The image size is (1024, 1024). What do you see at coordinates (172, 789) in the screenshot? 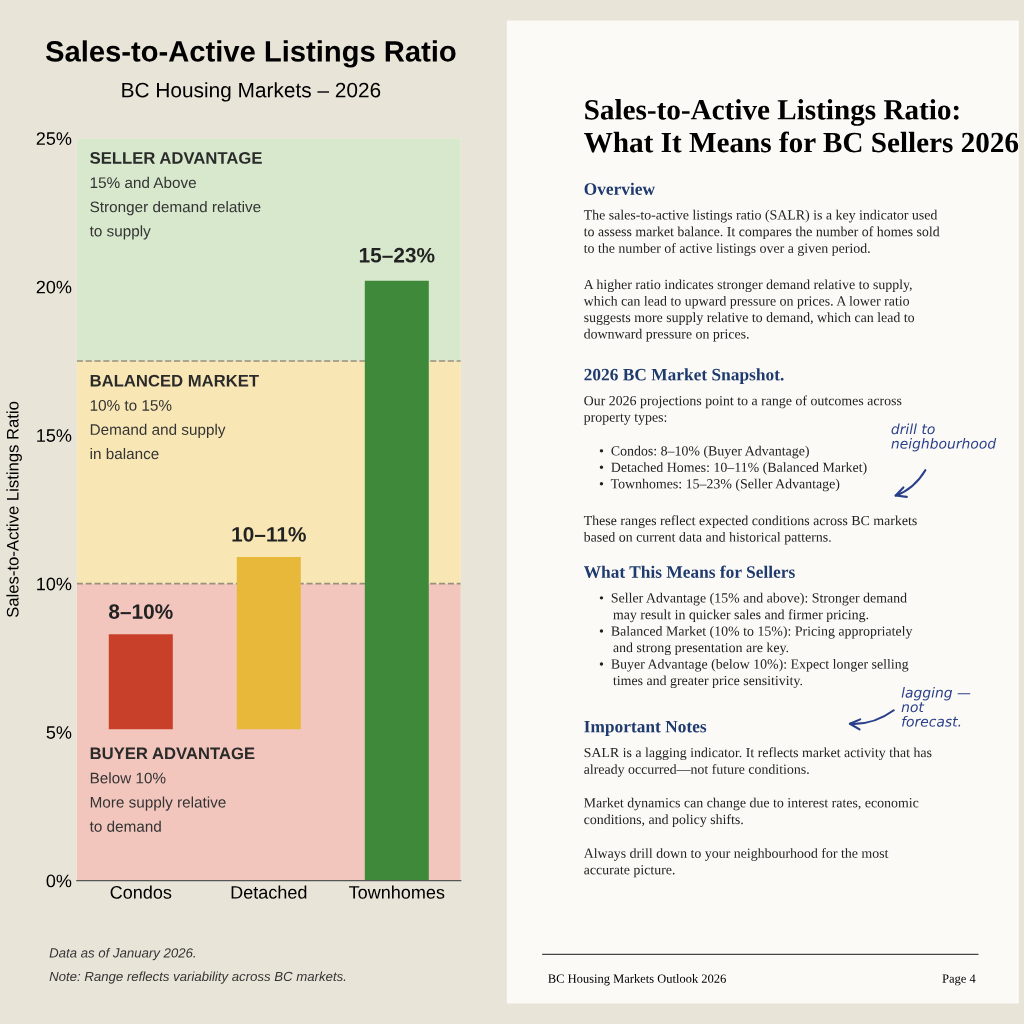
I see `band-label: BUYER ADVANTAGE Below 10% More supply relative to demand` at bounding box center [172, 789].